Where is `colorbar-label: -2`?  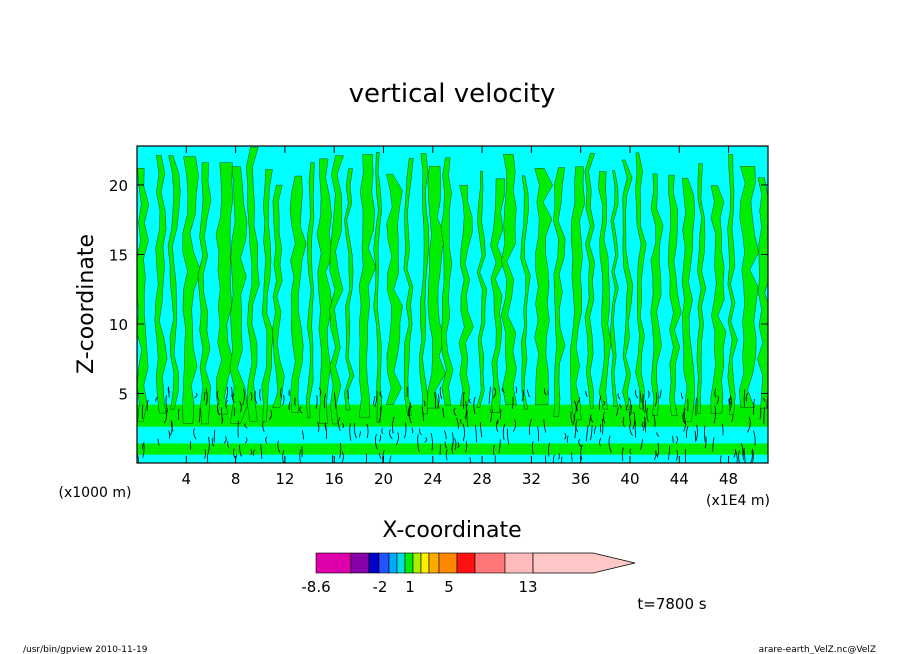
colorbar-label: -2 is located at coordinates (380, 587).